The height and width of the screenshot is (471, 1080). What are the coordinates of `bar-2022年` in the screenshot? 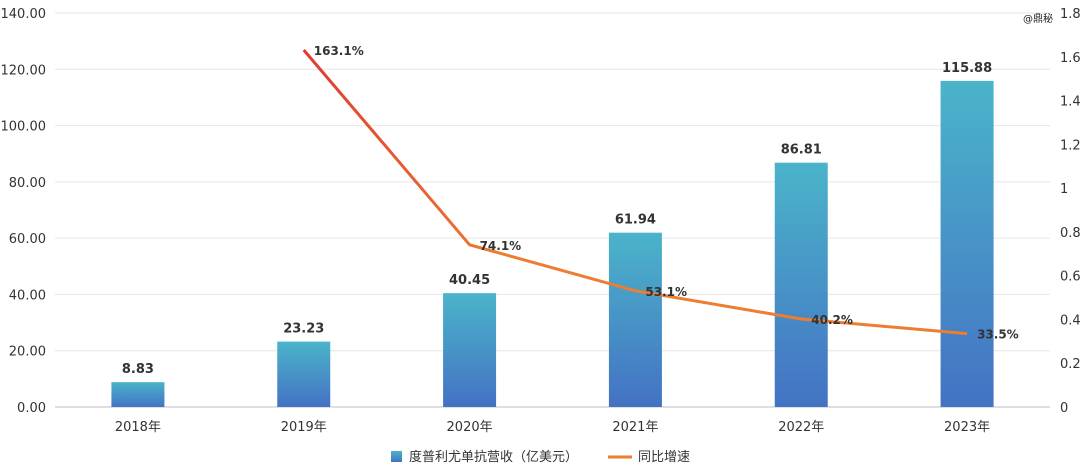 It's located at (801, 284).